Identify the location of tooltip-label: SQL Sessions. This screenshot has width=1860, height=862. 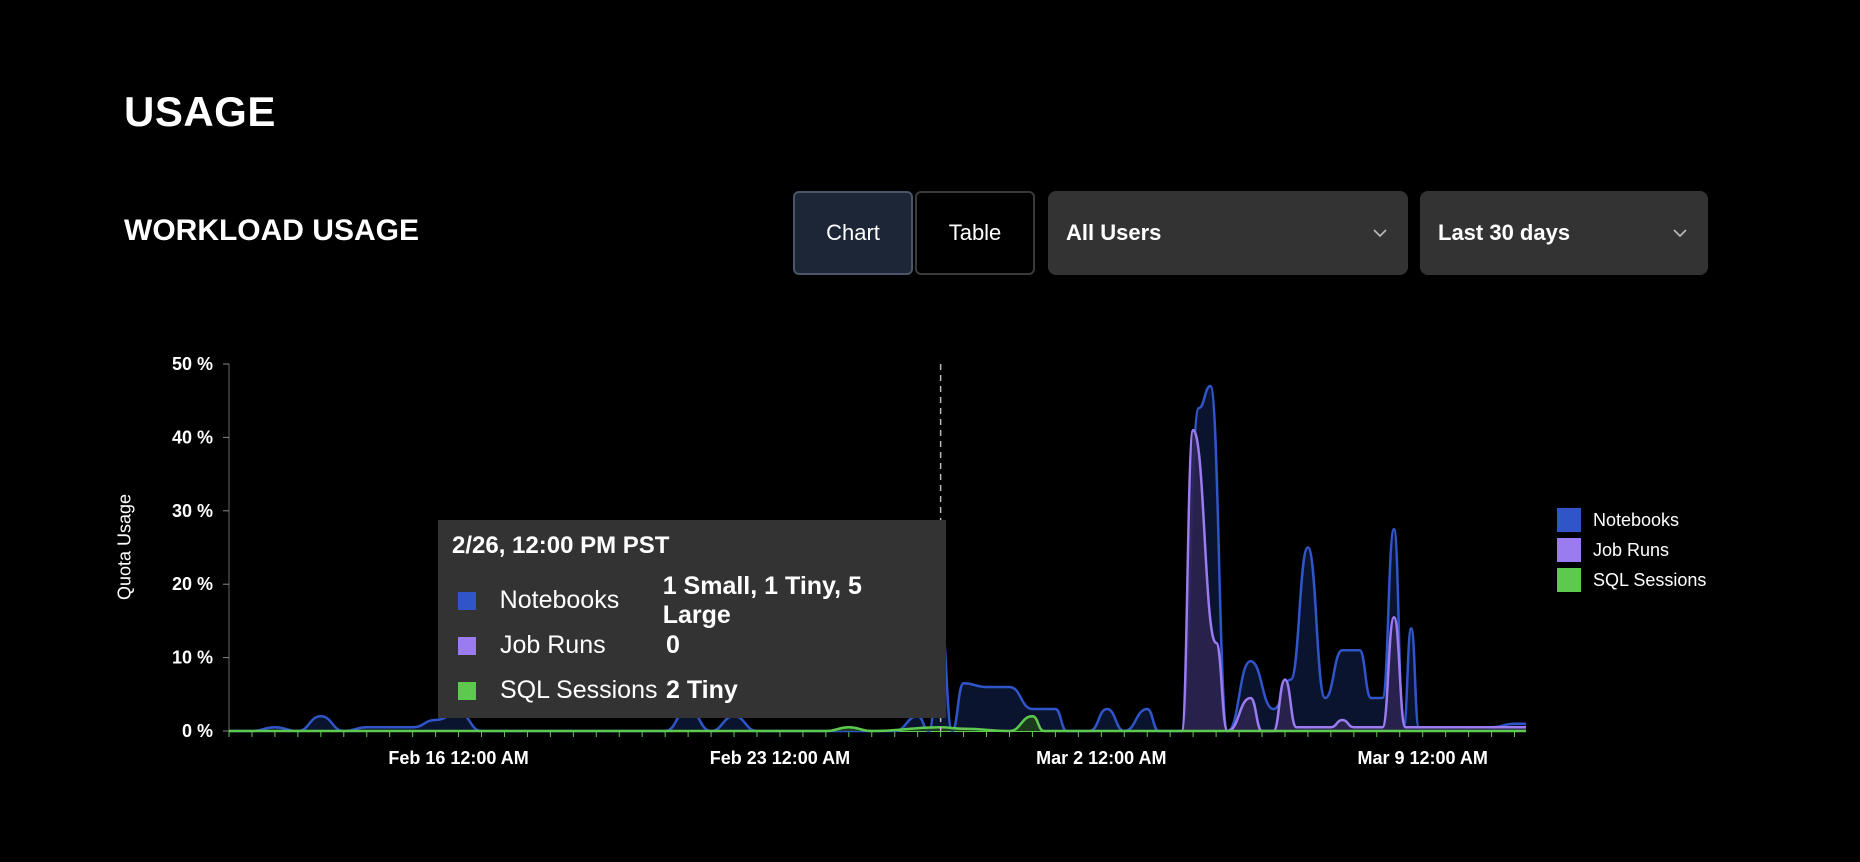
(579, 690).